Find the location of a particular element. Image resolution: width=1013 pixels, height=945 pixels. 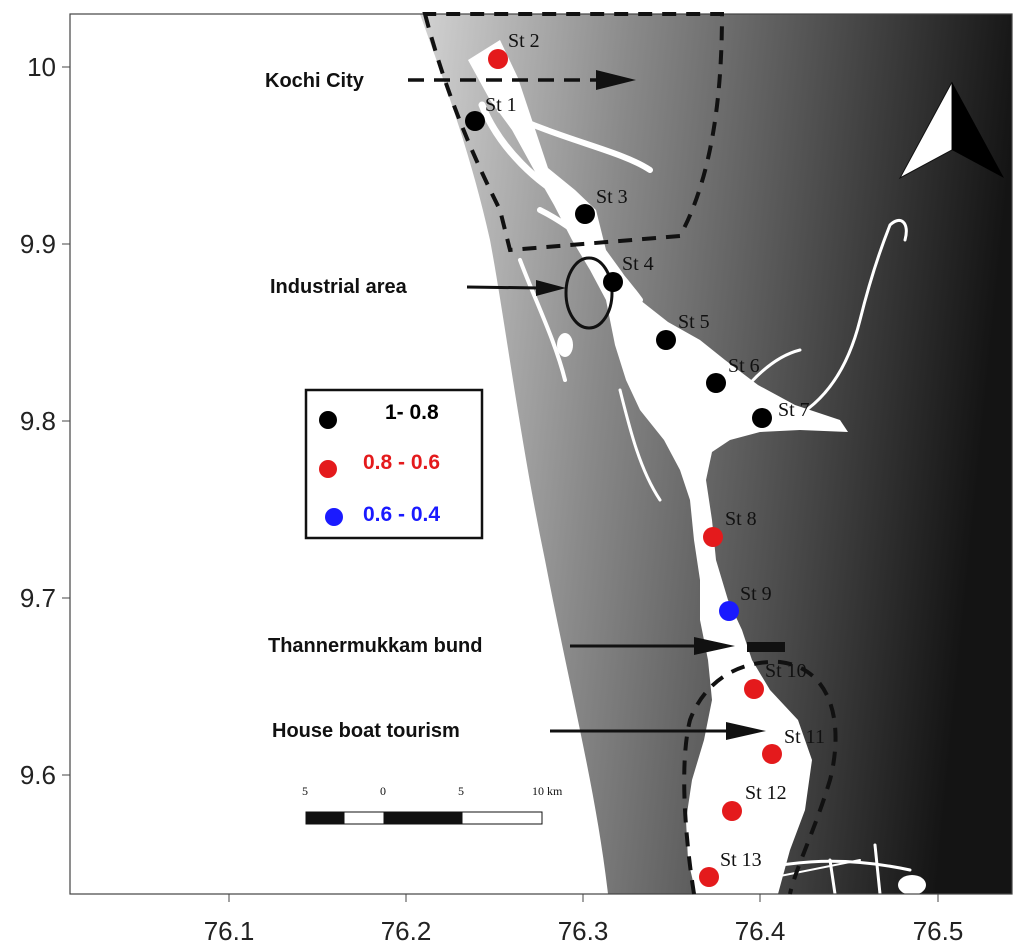

y-tick-label: 9.6 is located at coordinates (38, 775).